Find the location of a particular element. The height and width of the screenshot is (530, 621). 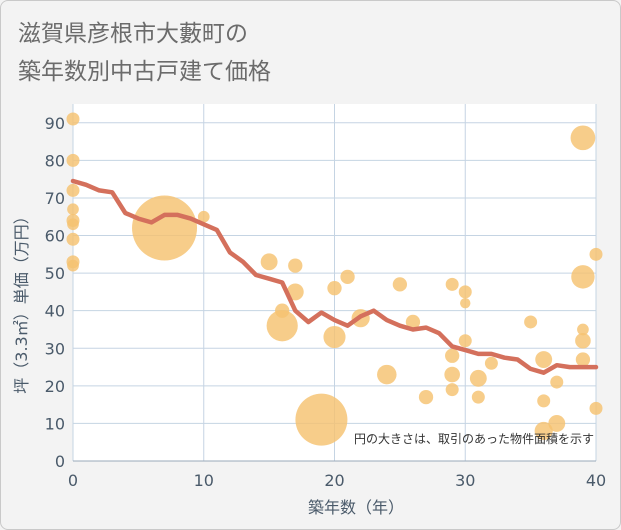

x-tick-label: 30 is located at coordinates (465, 480).